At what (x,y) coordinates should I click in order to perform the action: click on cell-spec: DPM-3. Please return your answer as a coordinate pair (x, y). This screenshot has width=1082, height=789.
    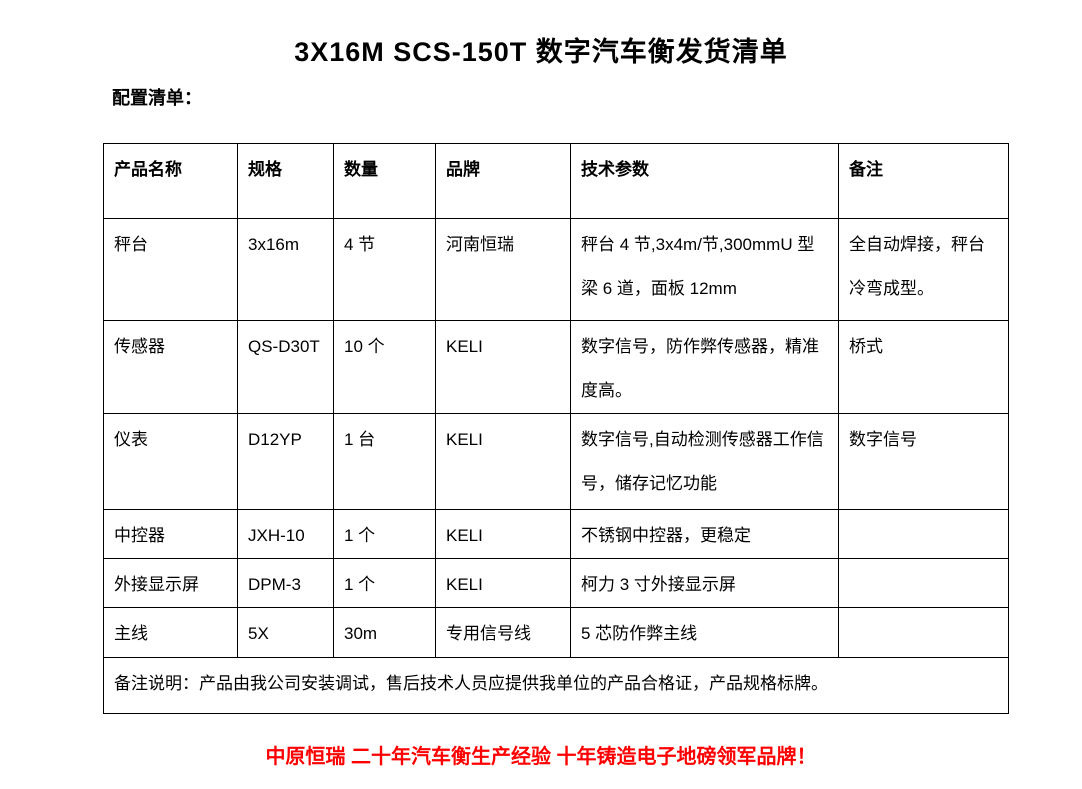
    Looking at the image, I should click on (285, 583).